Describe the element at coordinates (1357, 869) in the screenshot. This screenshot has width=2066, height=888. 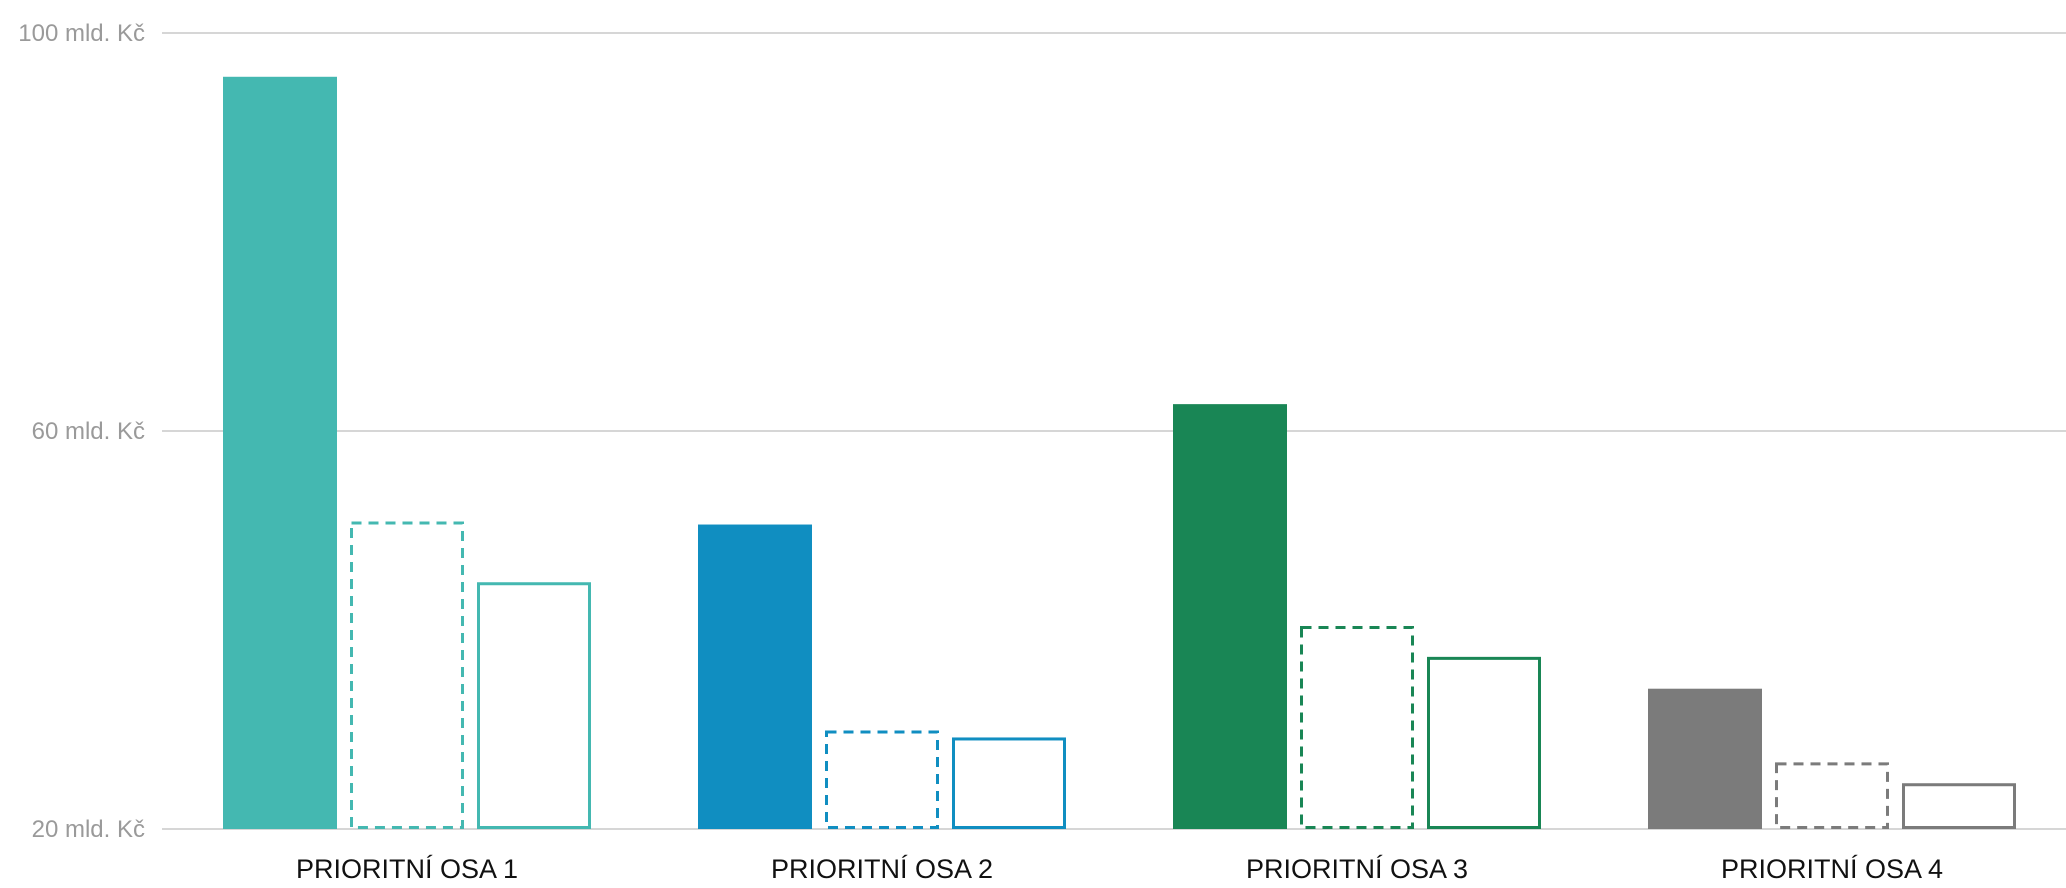
I see `category-label: PRIORITNÍ OSA 3` at that location.